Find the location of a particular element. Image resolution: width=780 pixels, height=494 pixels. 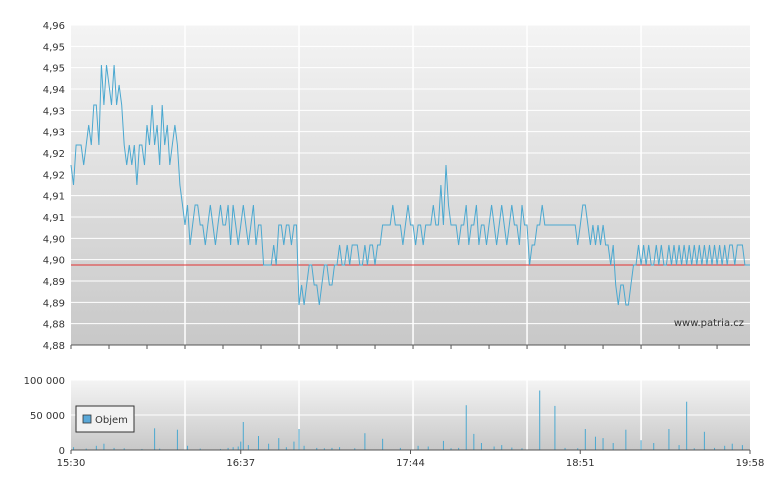

volume-x-axis: 15:30 16:37 17:44 18:51 19:58 is located at coordinates (411, 459).